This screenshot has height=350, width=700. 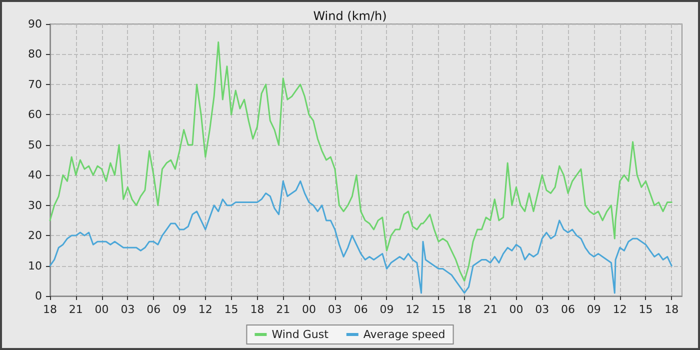 I want to click on y-tick-label: 20, so click(x=35, y=235).